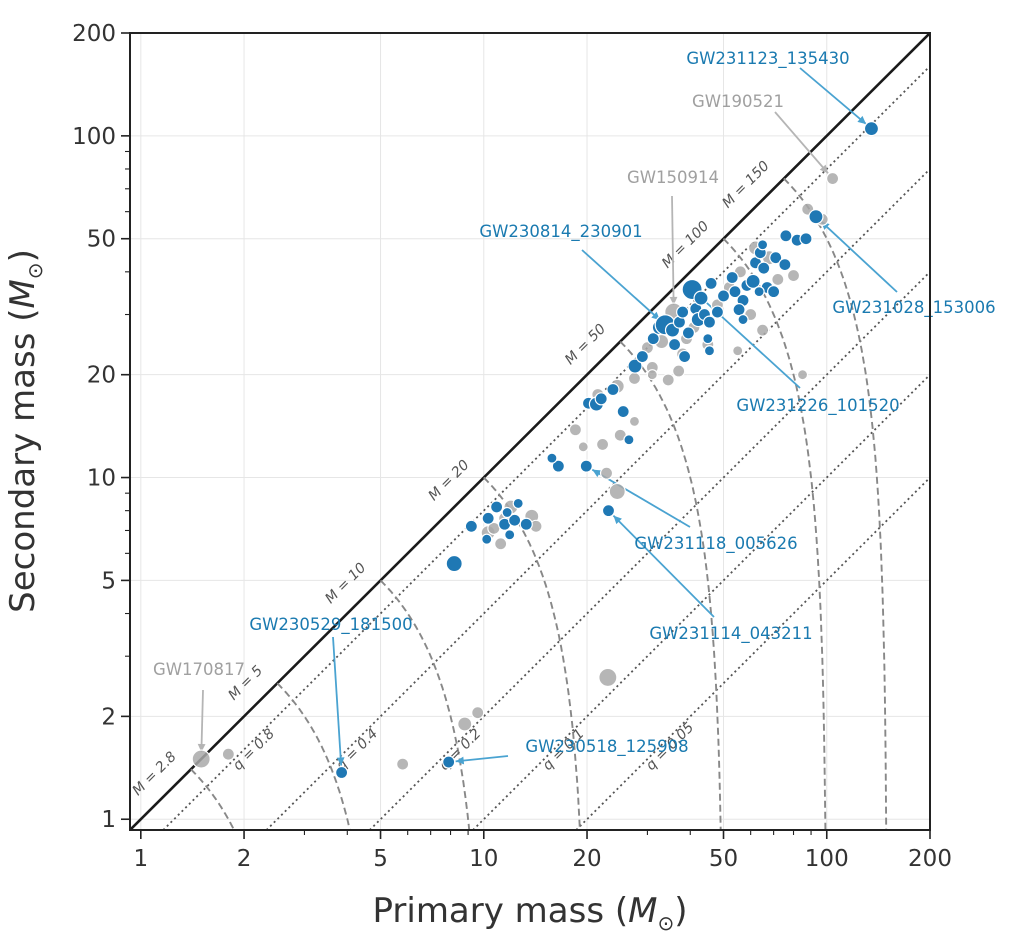  I want to click on y-tick-label: 10, so click(101, 479).